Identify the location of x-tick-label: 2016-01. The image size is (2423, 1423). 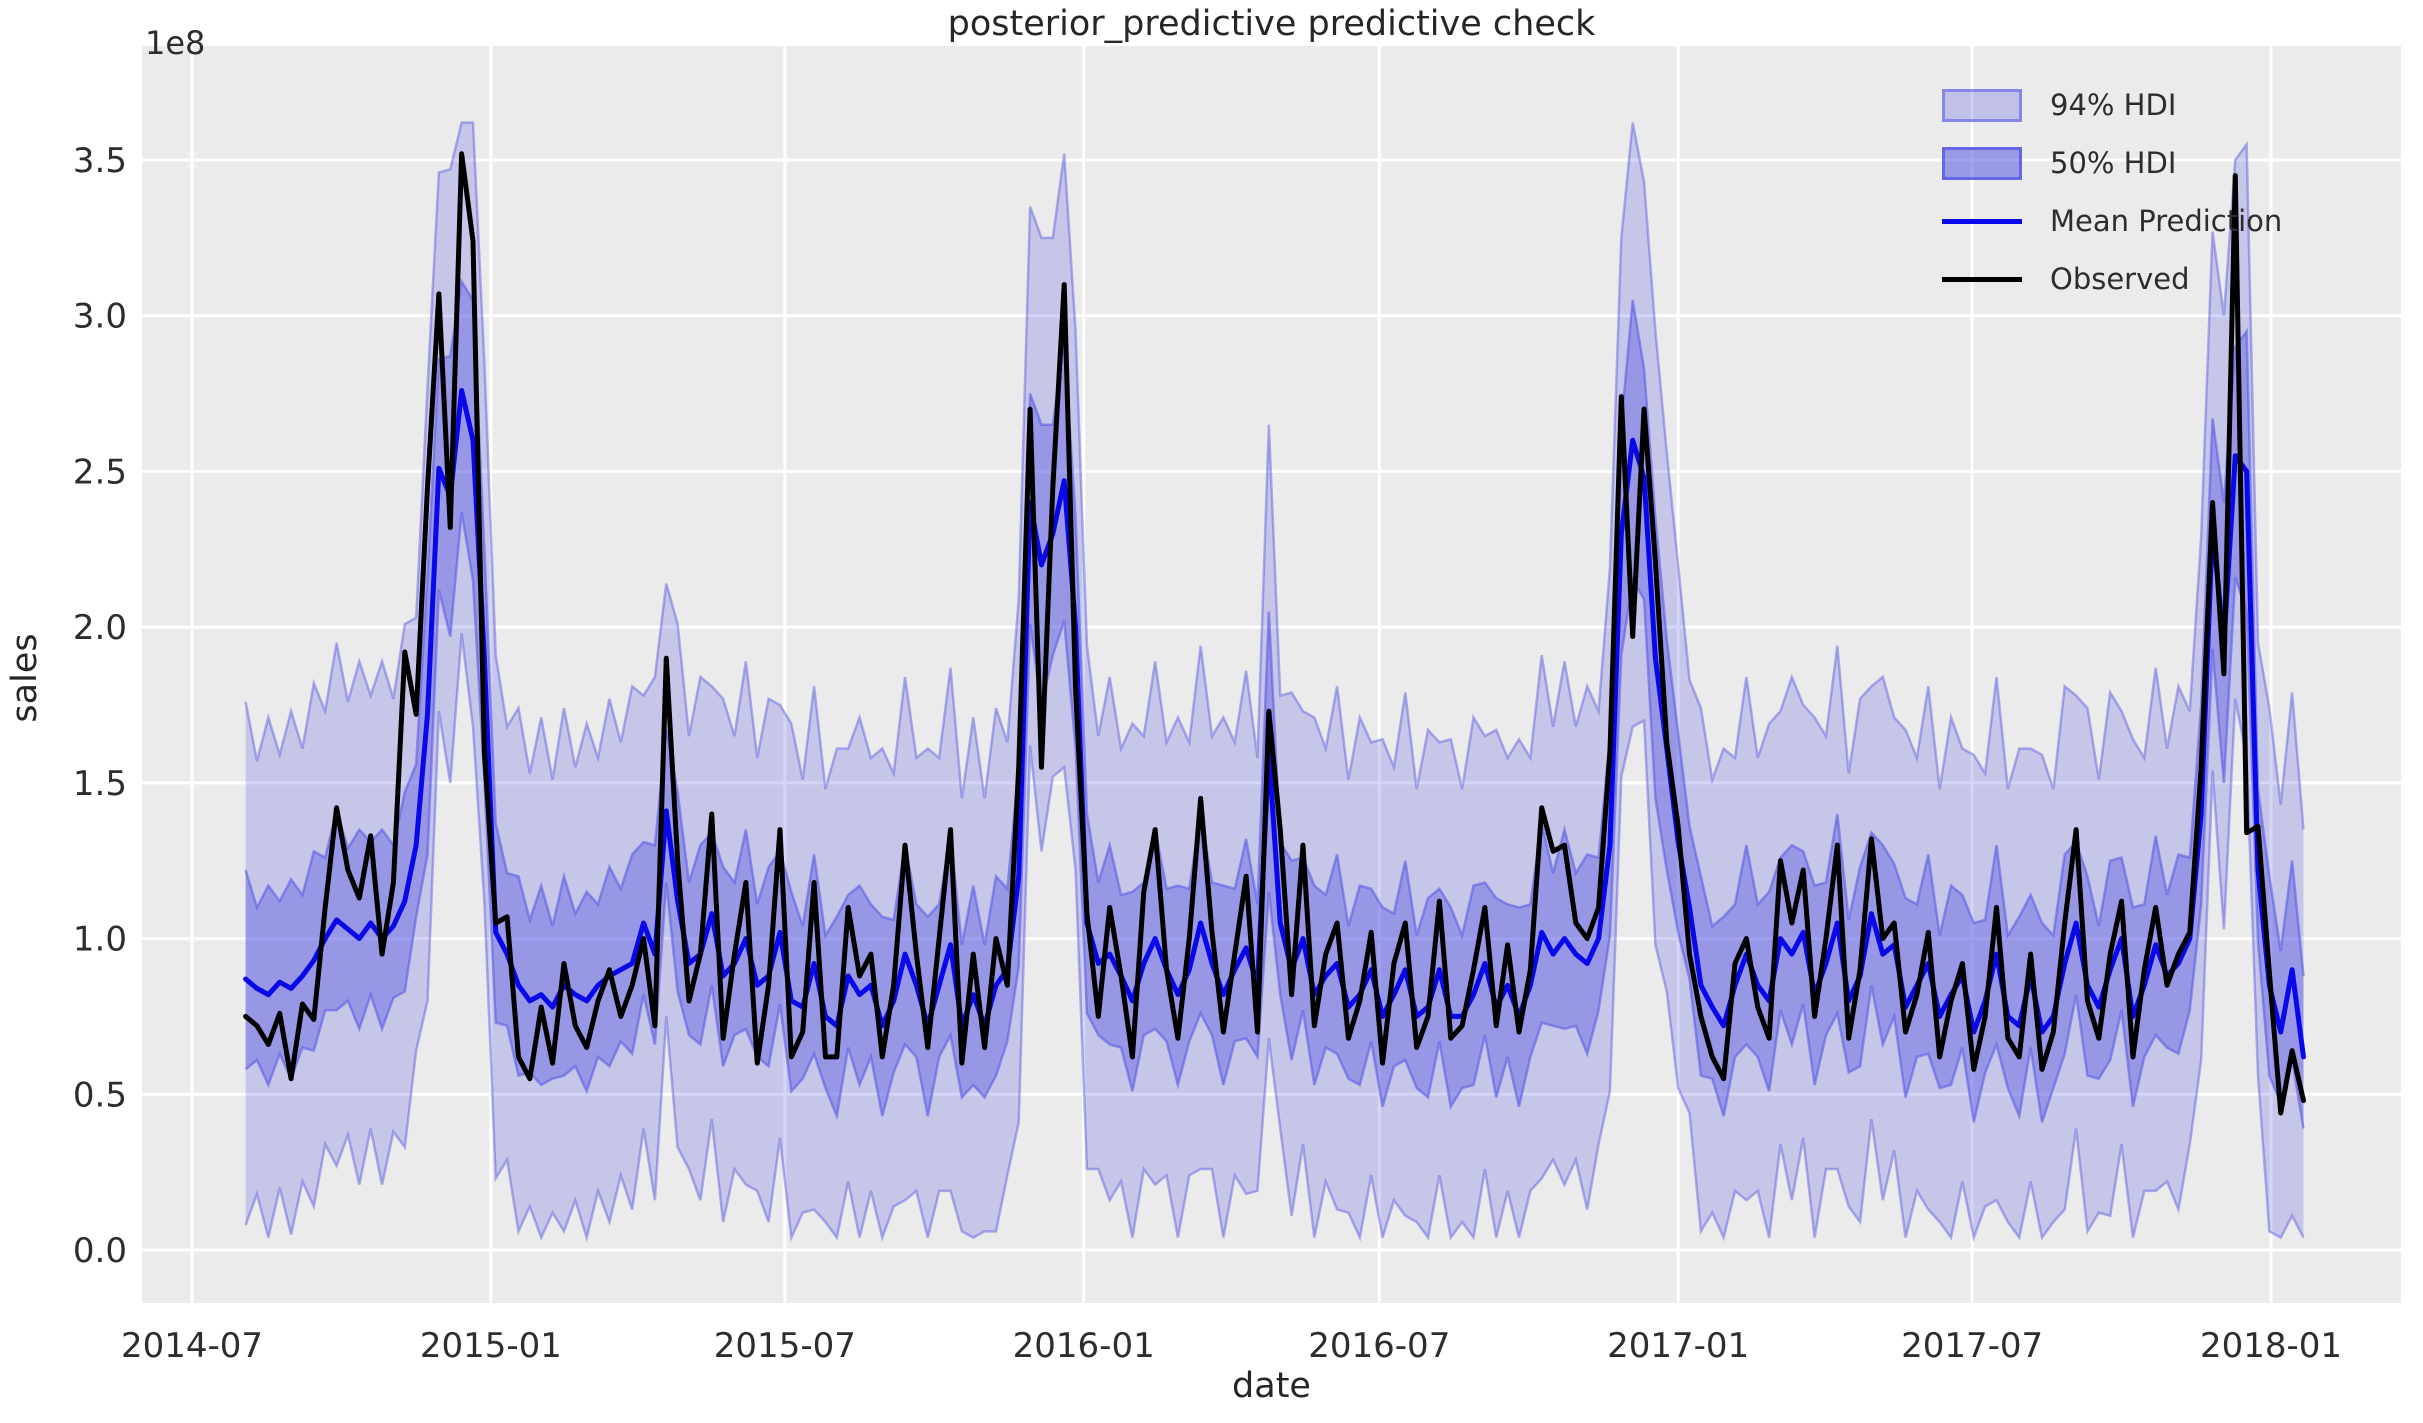
(1084, 1346).